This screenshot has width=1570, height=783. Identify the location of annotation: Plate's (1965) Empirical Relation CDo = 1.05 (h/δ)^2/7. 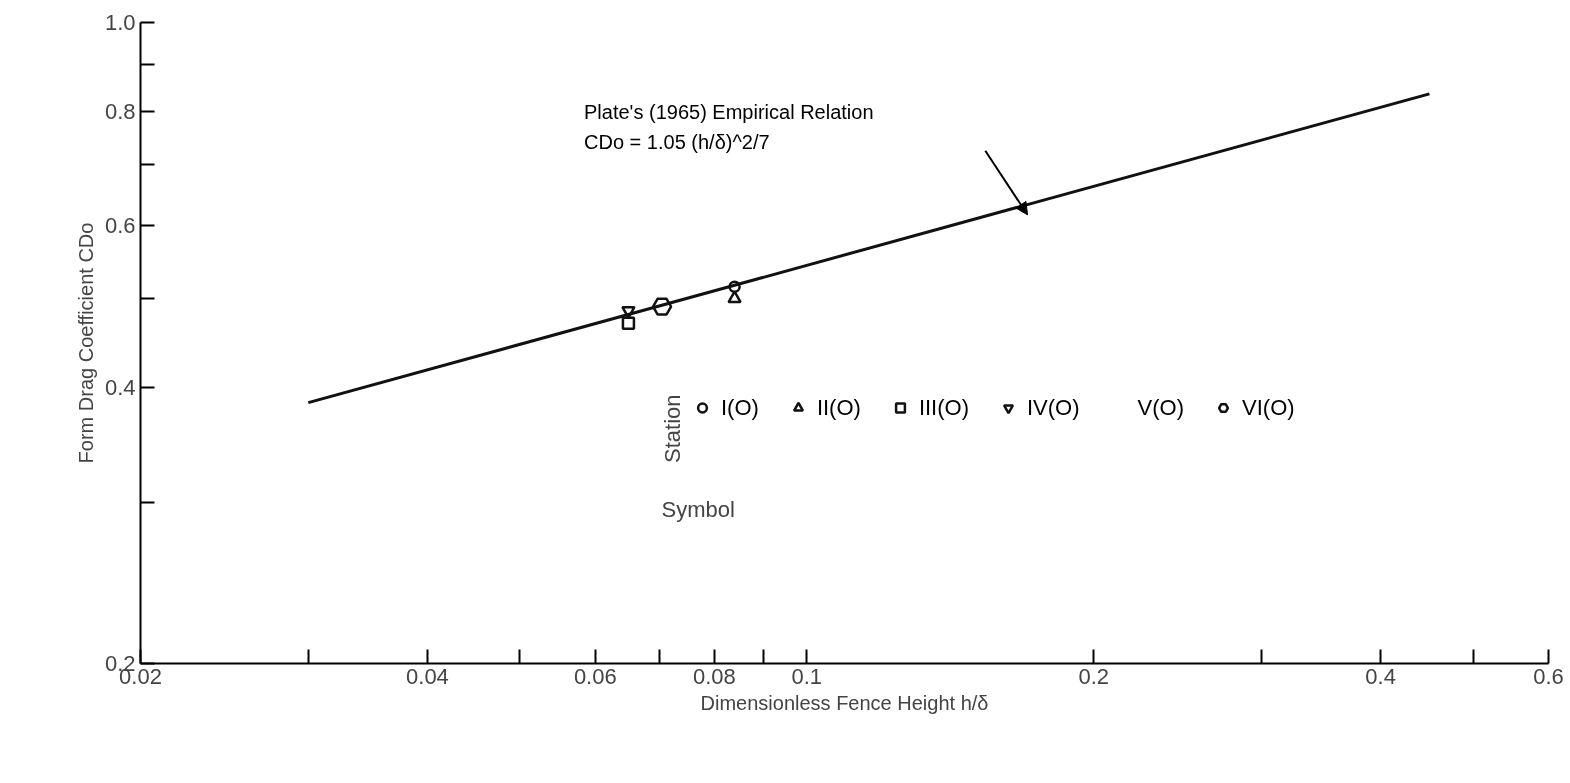
(729, 127).